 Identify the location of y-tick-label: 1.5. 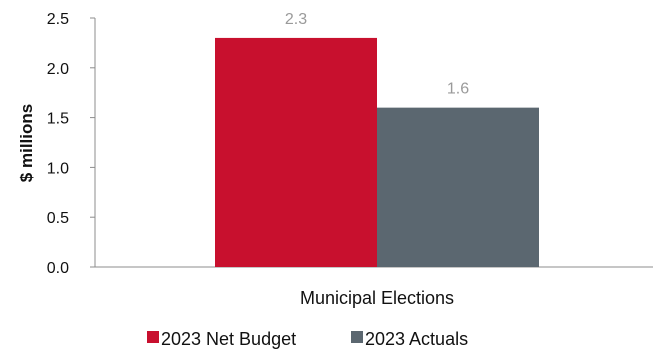
(58, 119).